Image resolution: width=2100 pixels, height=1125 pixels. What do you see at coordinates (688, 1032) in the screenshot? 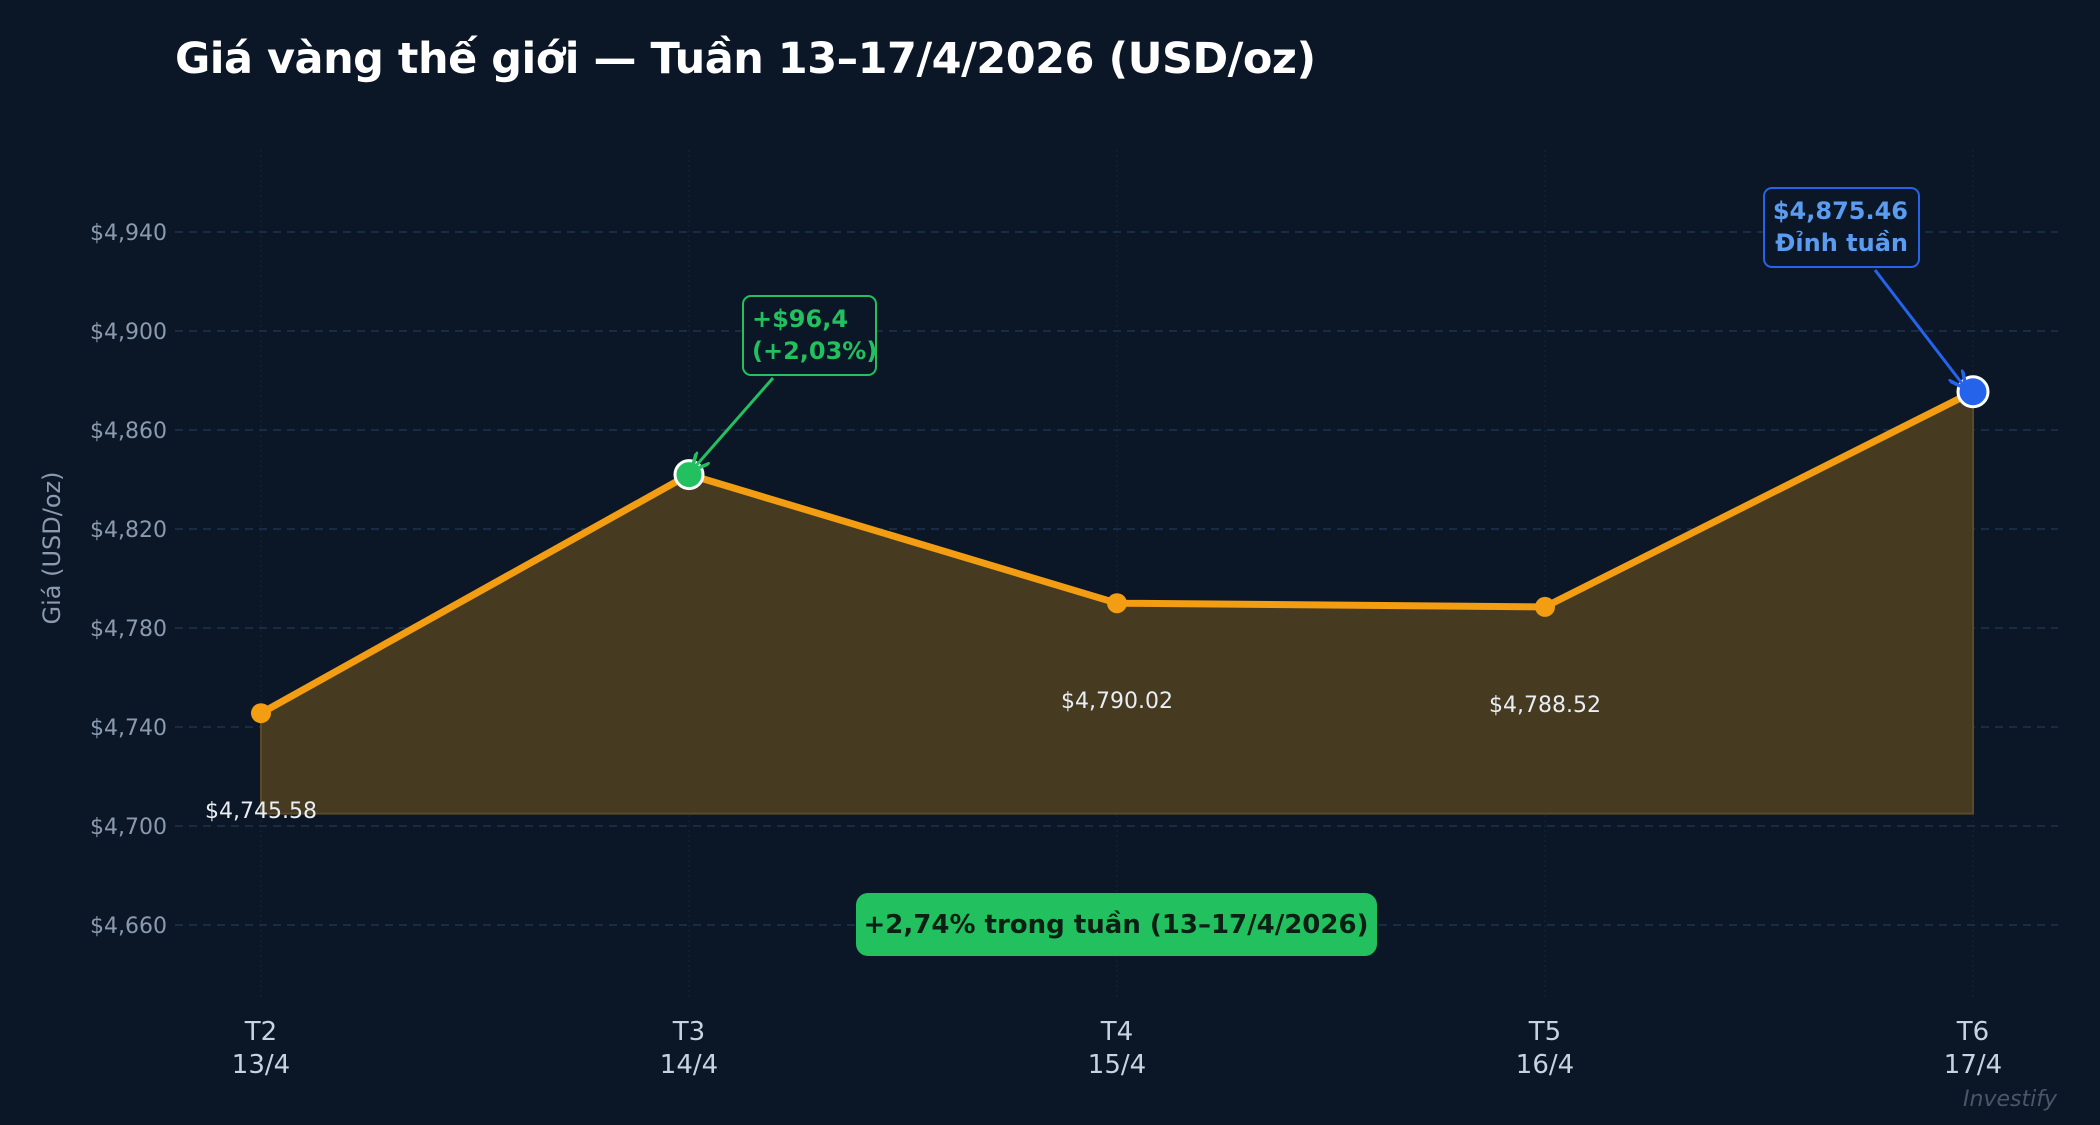
I see `x-tick-day: T3` at bounding box center [688, 1032].